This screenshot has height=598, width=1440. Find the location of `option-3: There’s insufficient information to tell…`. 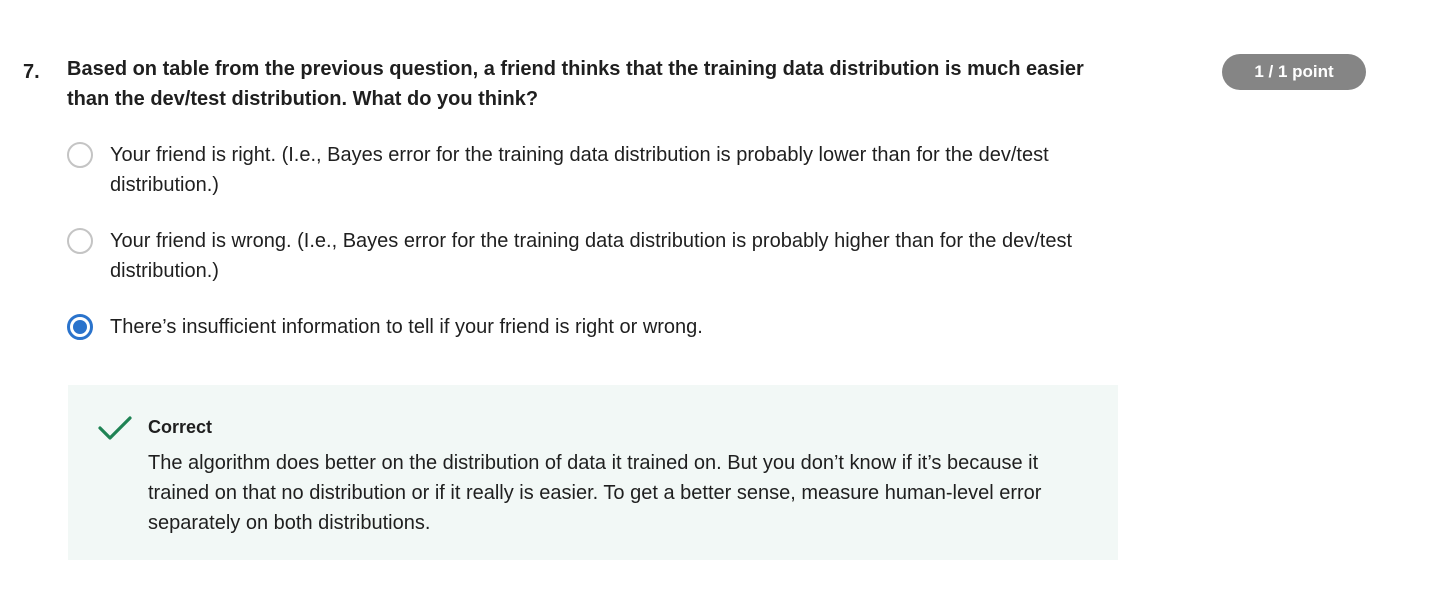

option-3: There’s insufficient information to tell… is located at coordinates (577, 327).